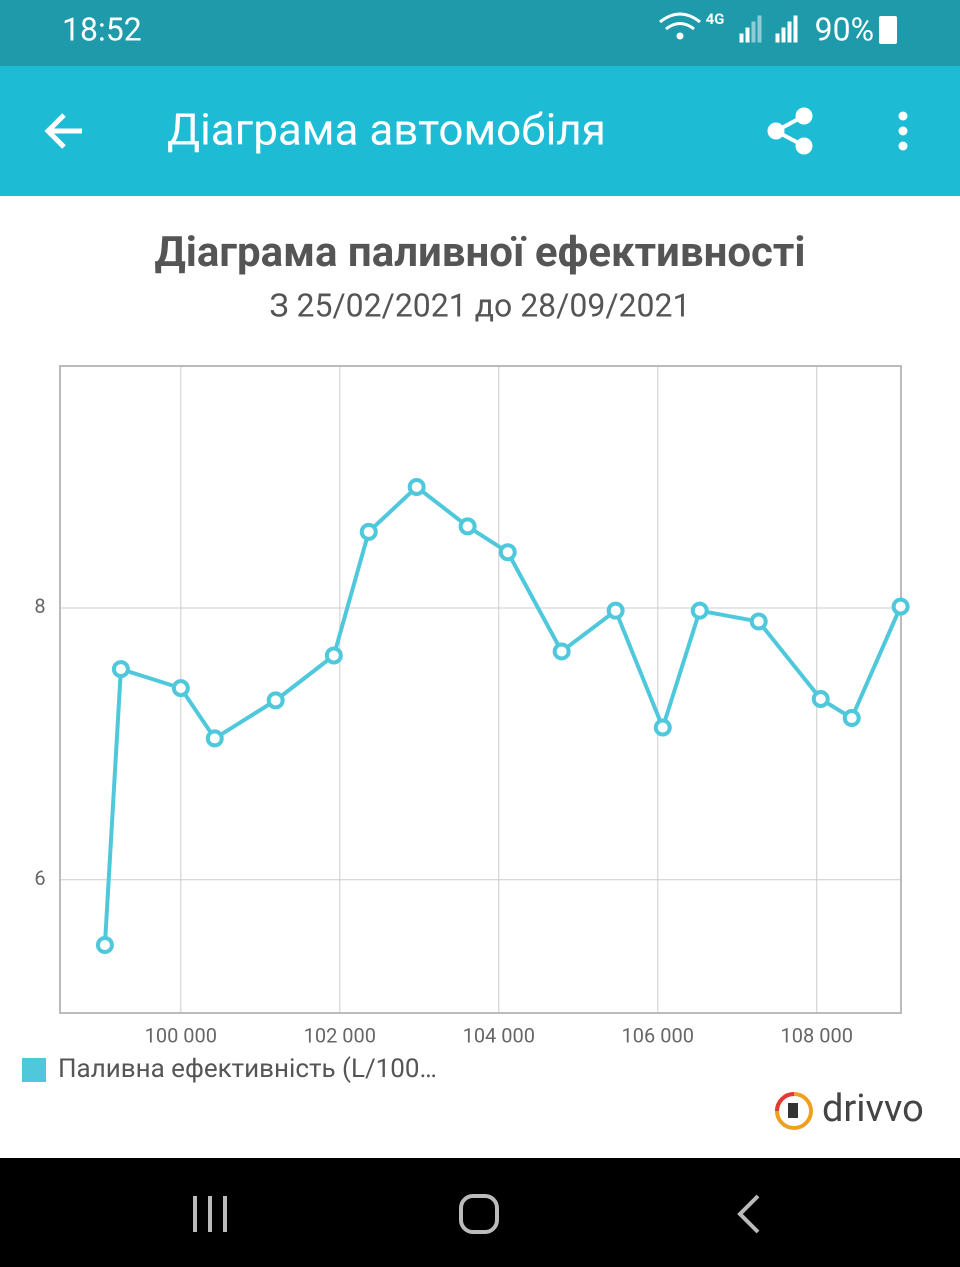  What do you see at coordinates (499, 1035) in the screenshot?
I see `x-tick-label: 104 000` at bounding box center [499, 1035].